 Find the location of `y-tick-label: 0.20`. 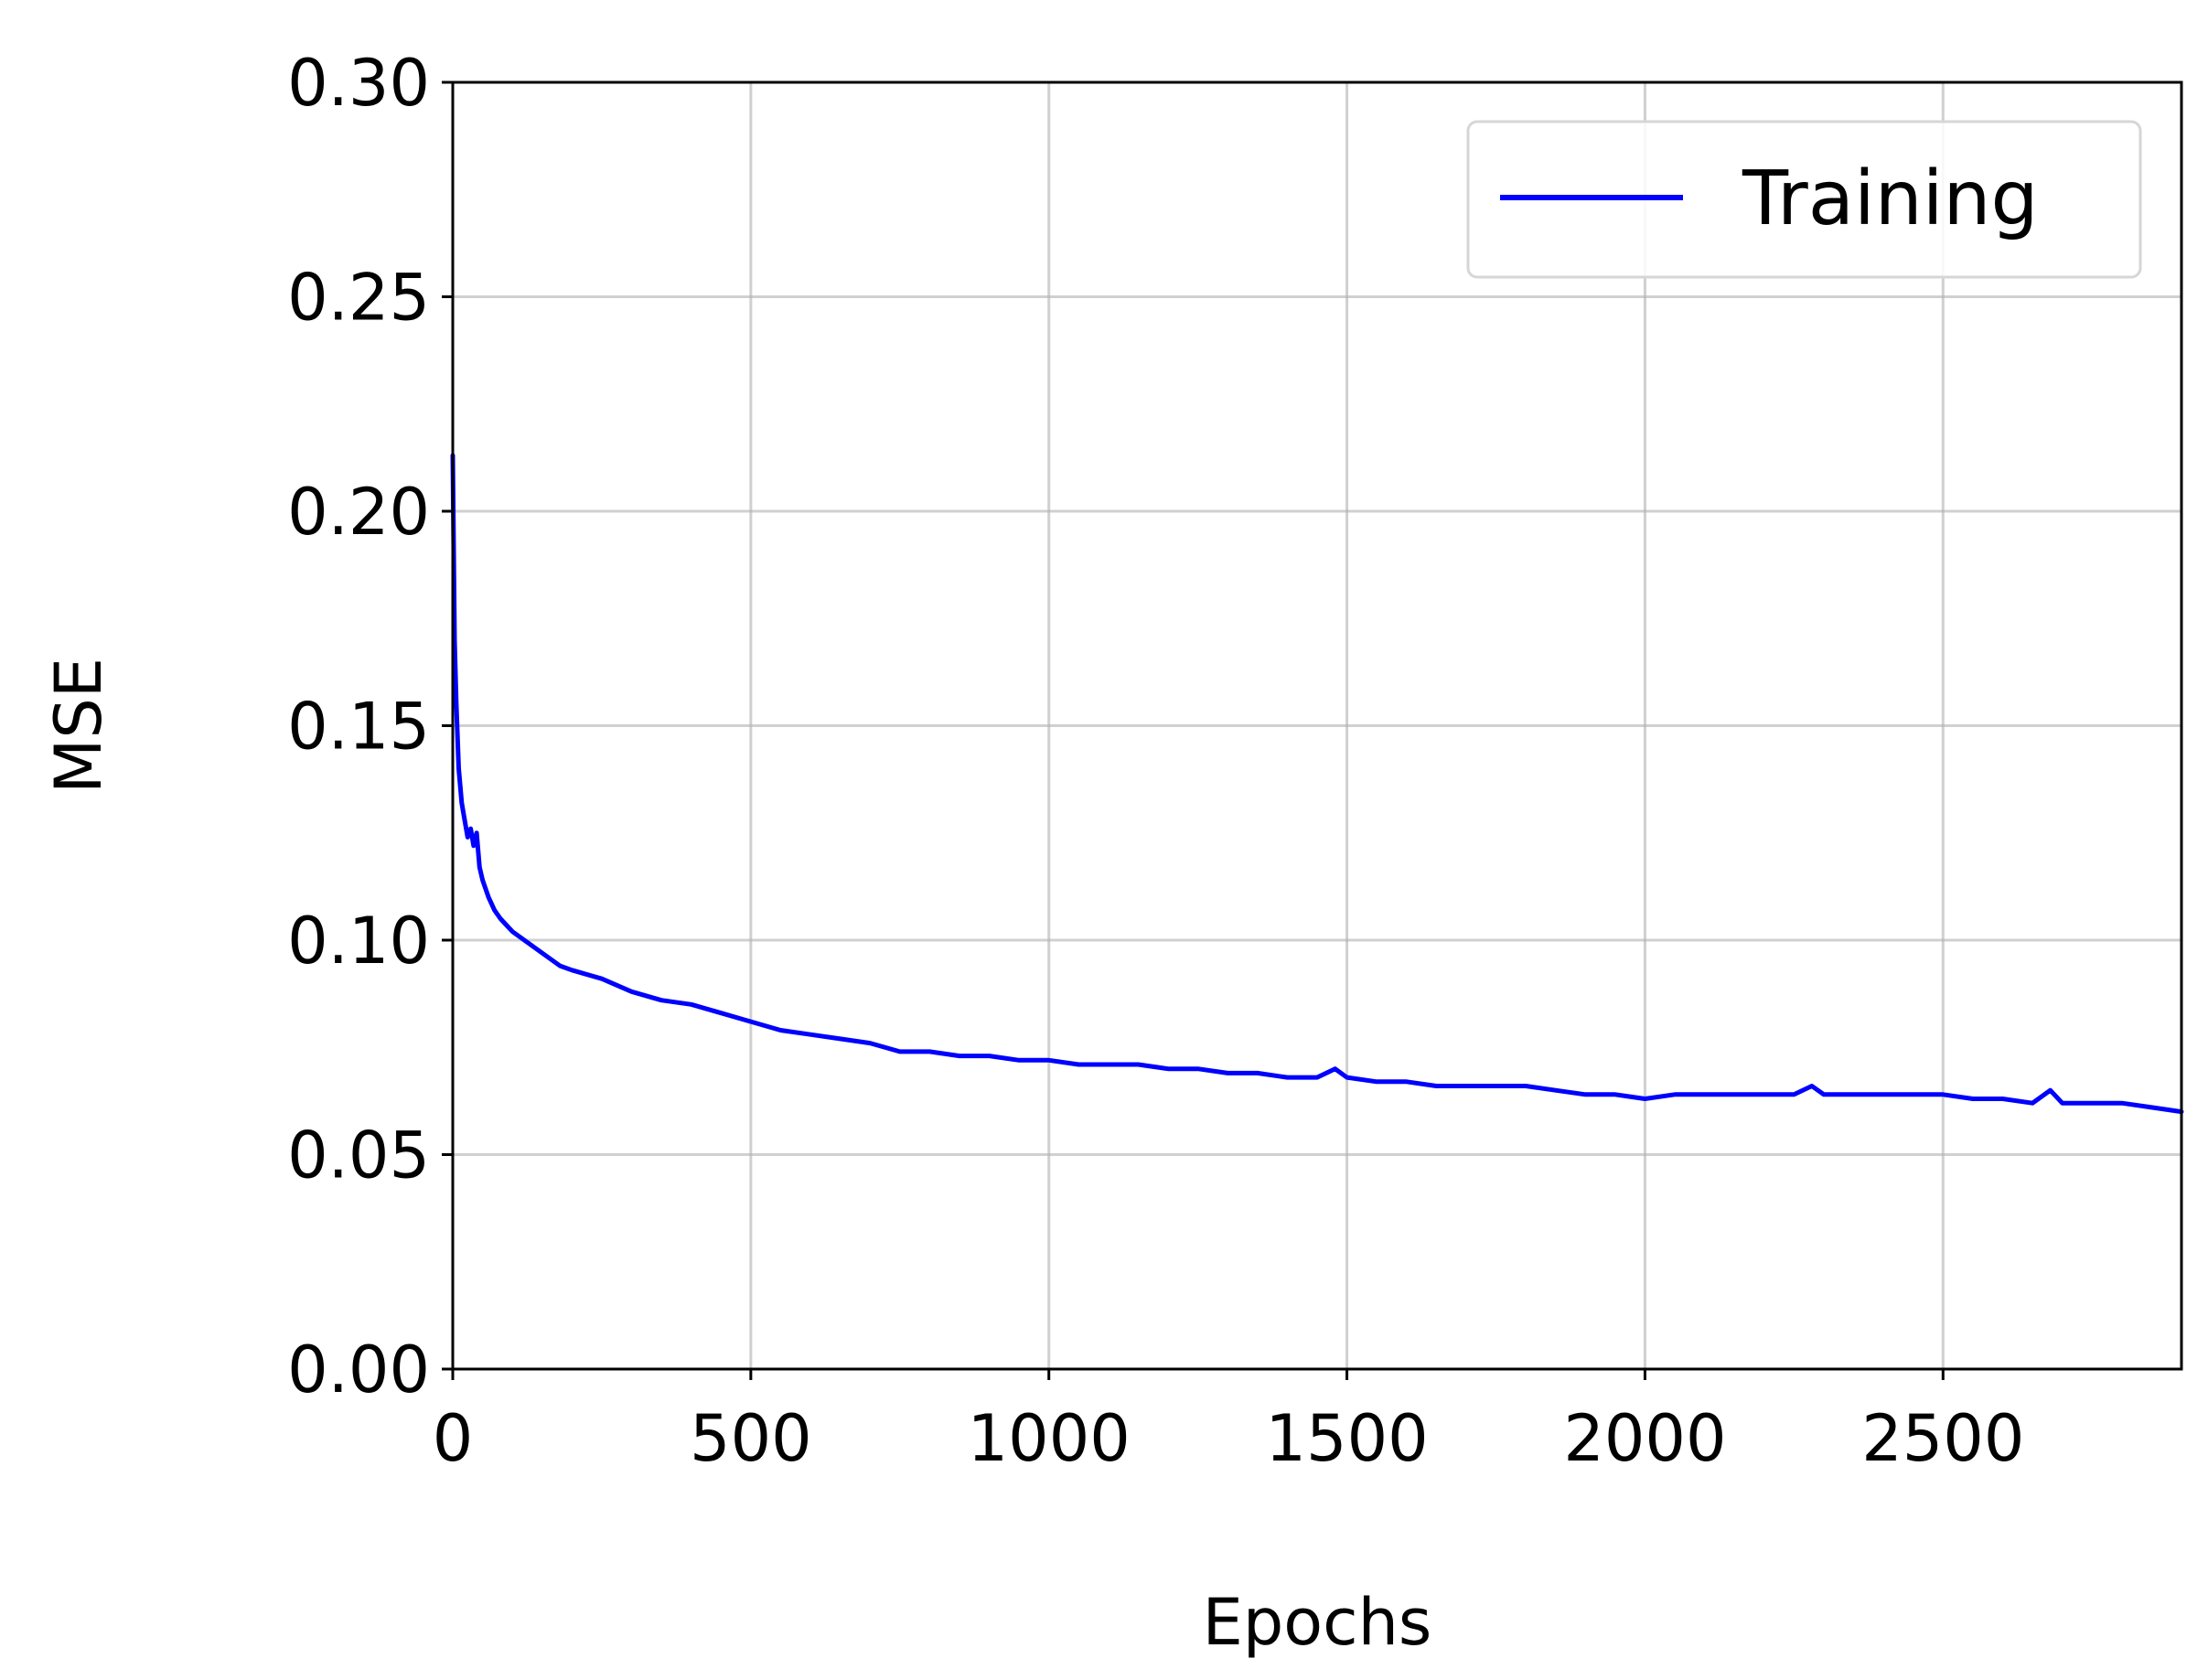

y-tick-label: 0.20 is located at coordinates (359, 512).